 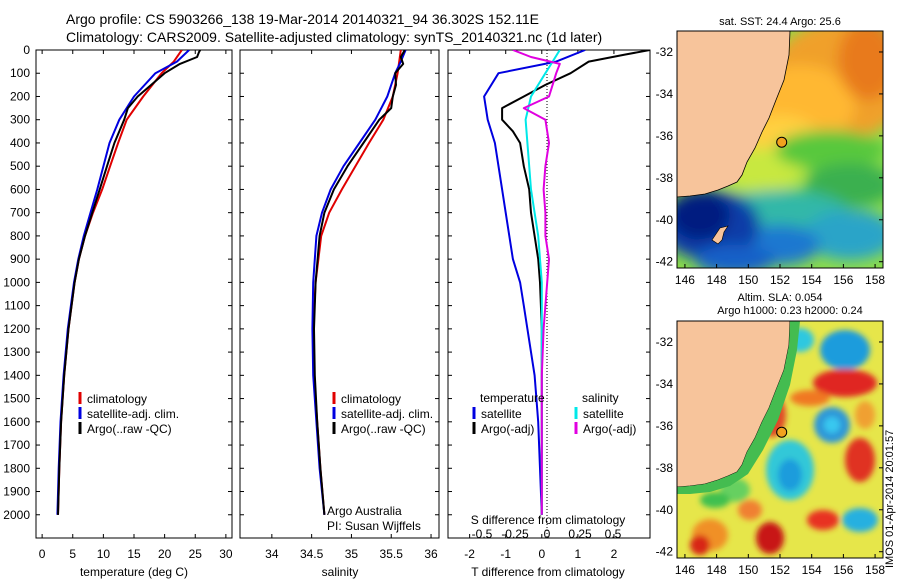 What do you see at coordinates (226, 554) in the screenshot?
I see `x-tick-label: 30` at bounding box center [226, 554].